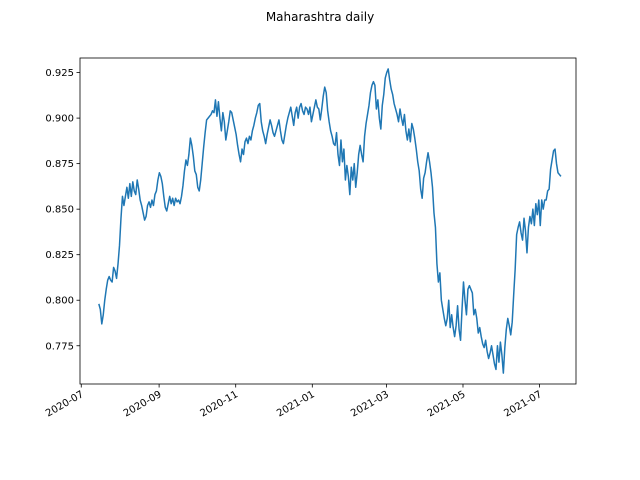  What do you see at coordinates (59, 164) in the screenshot?
I see `y-tick-label: 0.875` at bounding box center [59, 164].